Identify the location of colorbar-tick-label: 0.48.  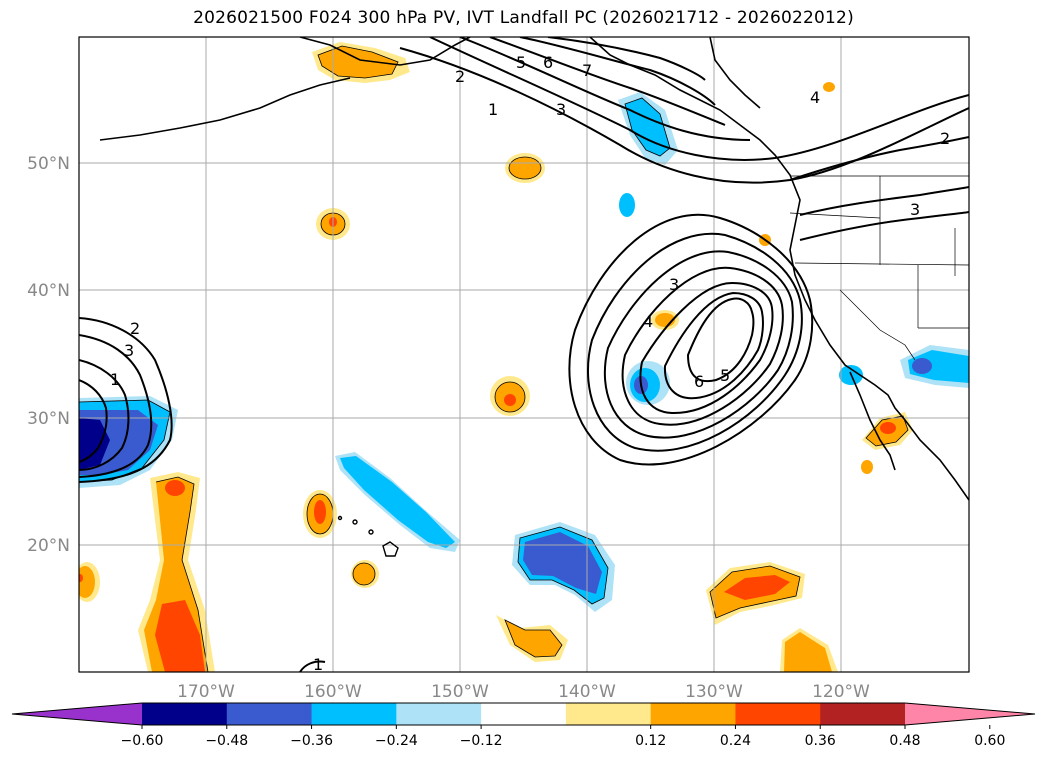
(904, 741).